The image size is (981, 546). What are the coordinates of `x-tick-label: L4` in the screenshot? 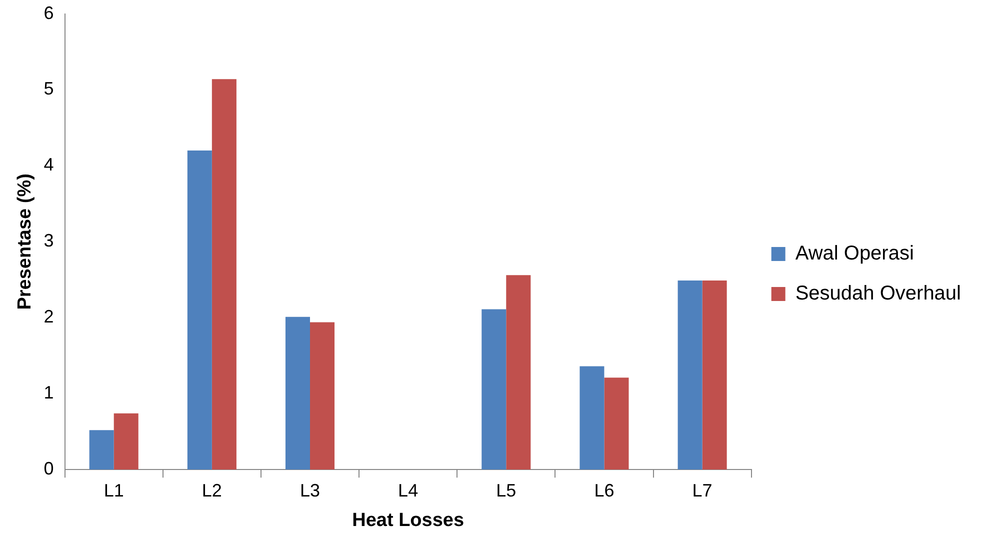 It's located at (408, 490).